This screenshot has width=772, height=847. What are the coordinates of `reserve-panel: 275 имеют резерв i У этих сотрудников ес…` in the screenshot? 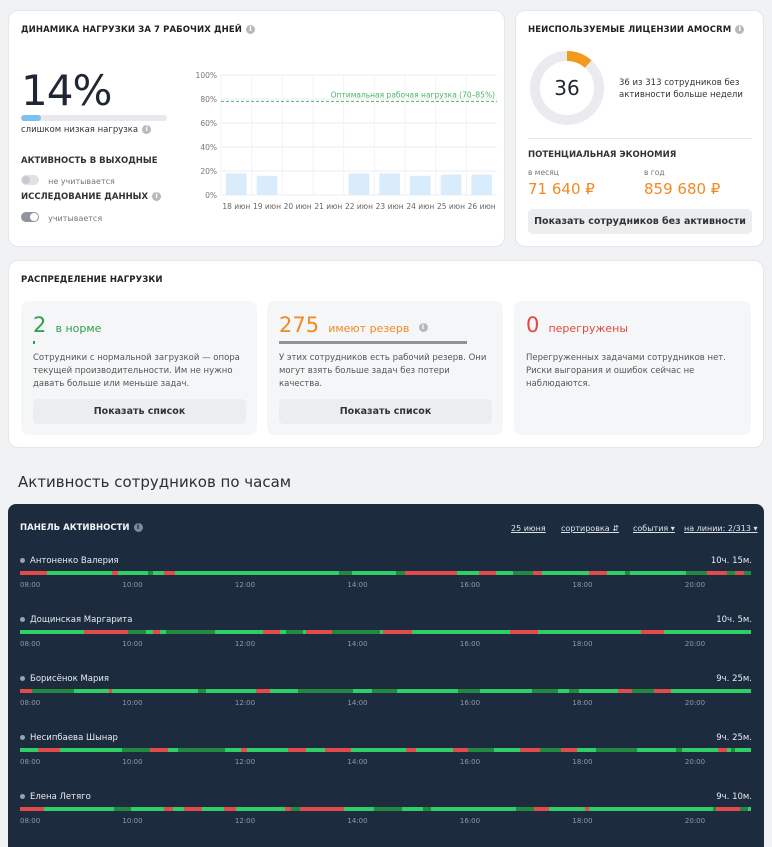 It's located at (385, 368).